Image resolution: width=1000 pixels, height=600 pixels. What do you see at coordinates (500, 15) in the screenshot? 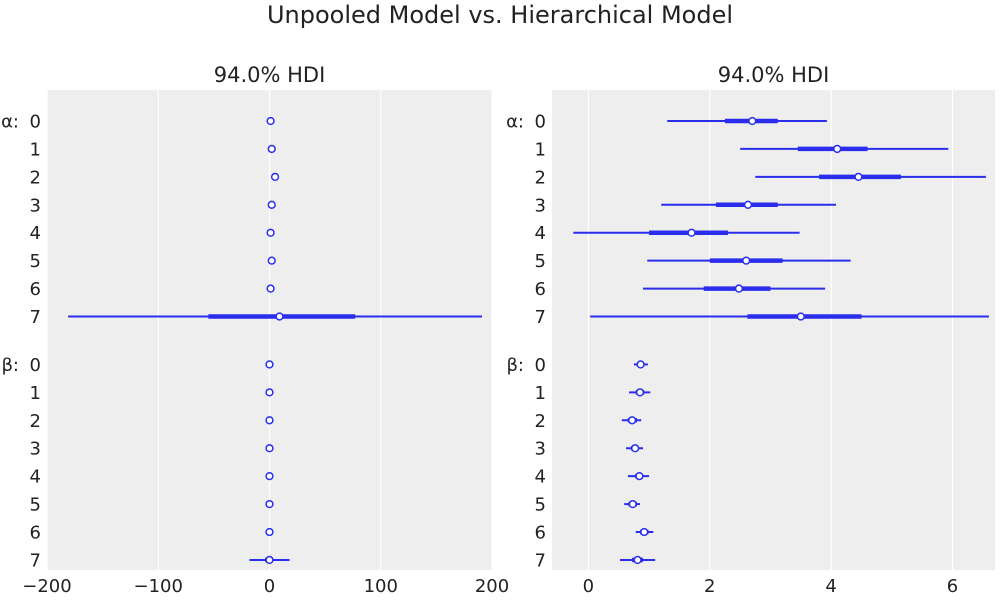
I see `figure-title: Unpooled Model vs. Hierarchical Model` at bounding box center [500, 15].